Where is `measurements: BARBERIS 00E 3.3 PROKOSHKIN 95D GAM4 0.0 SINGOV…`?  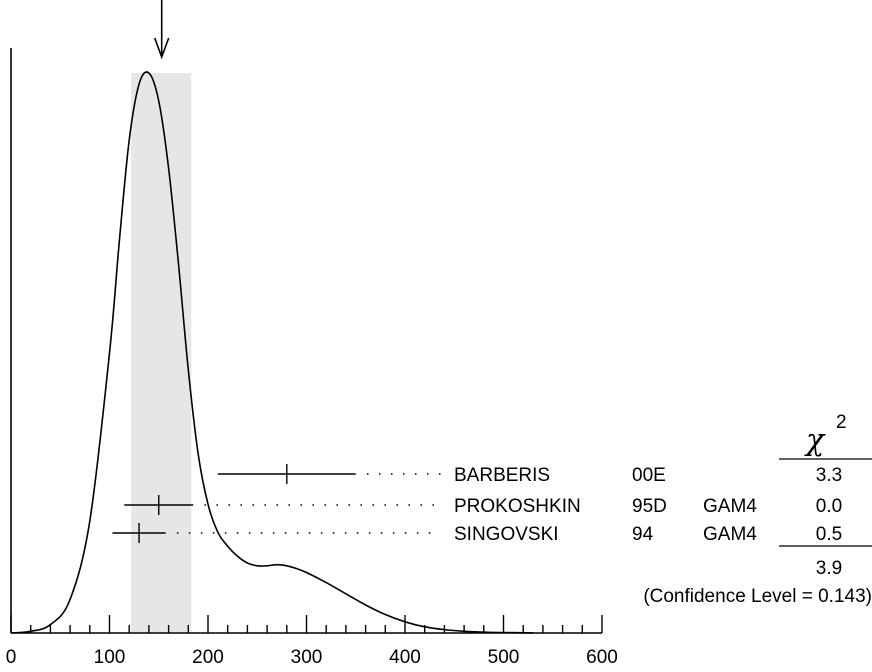 measurements: BARBERIS 00E 3.3 PROKOSHKIN 95D GAM4 0.0 SINGOV… is located at coordinates (477, 504).